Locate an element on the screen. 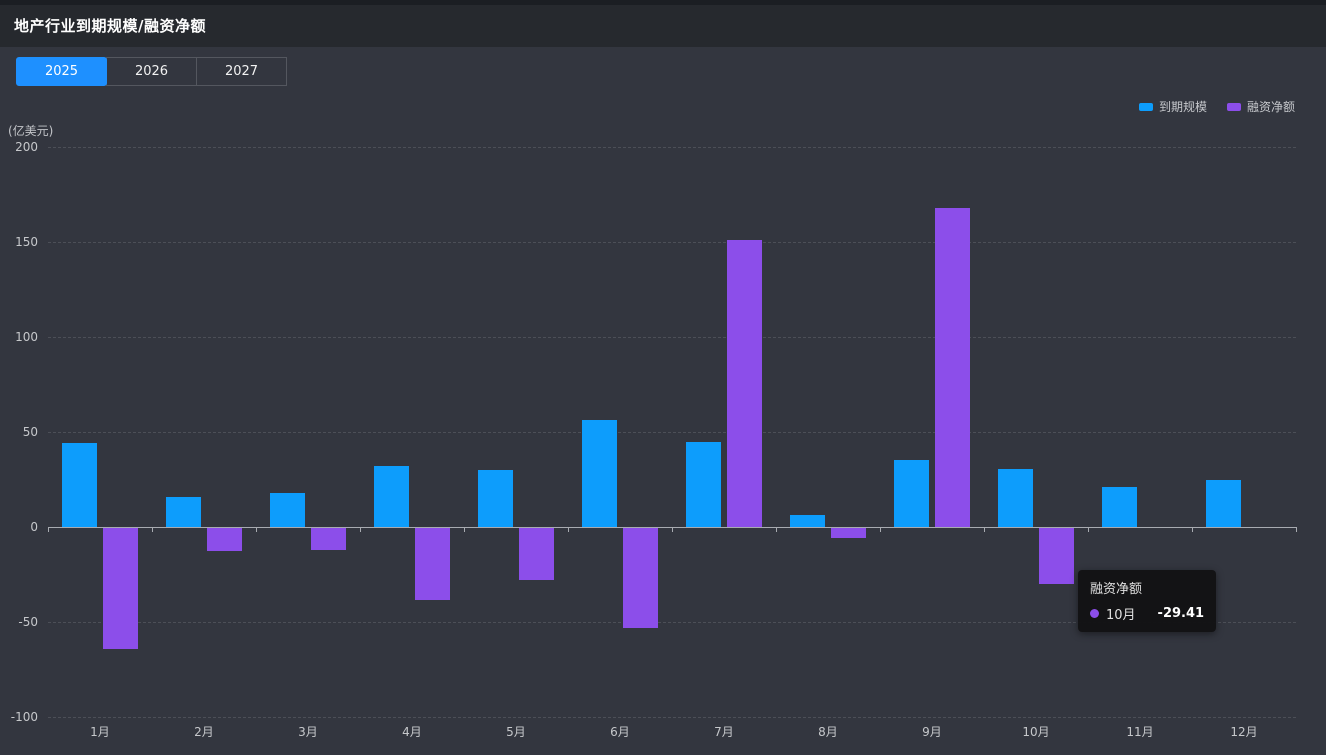 This screenshot has width=1326, height=755. bar-net-financing-8月 is located at coordinates (848, 533).